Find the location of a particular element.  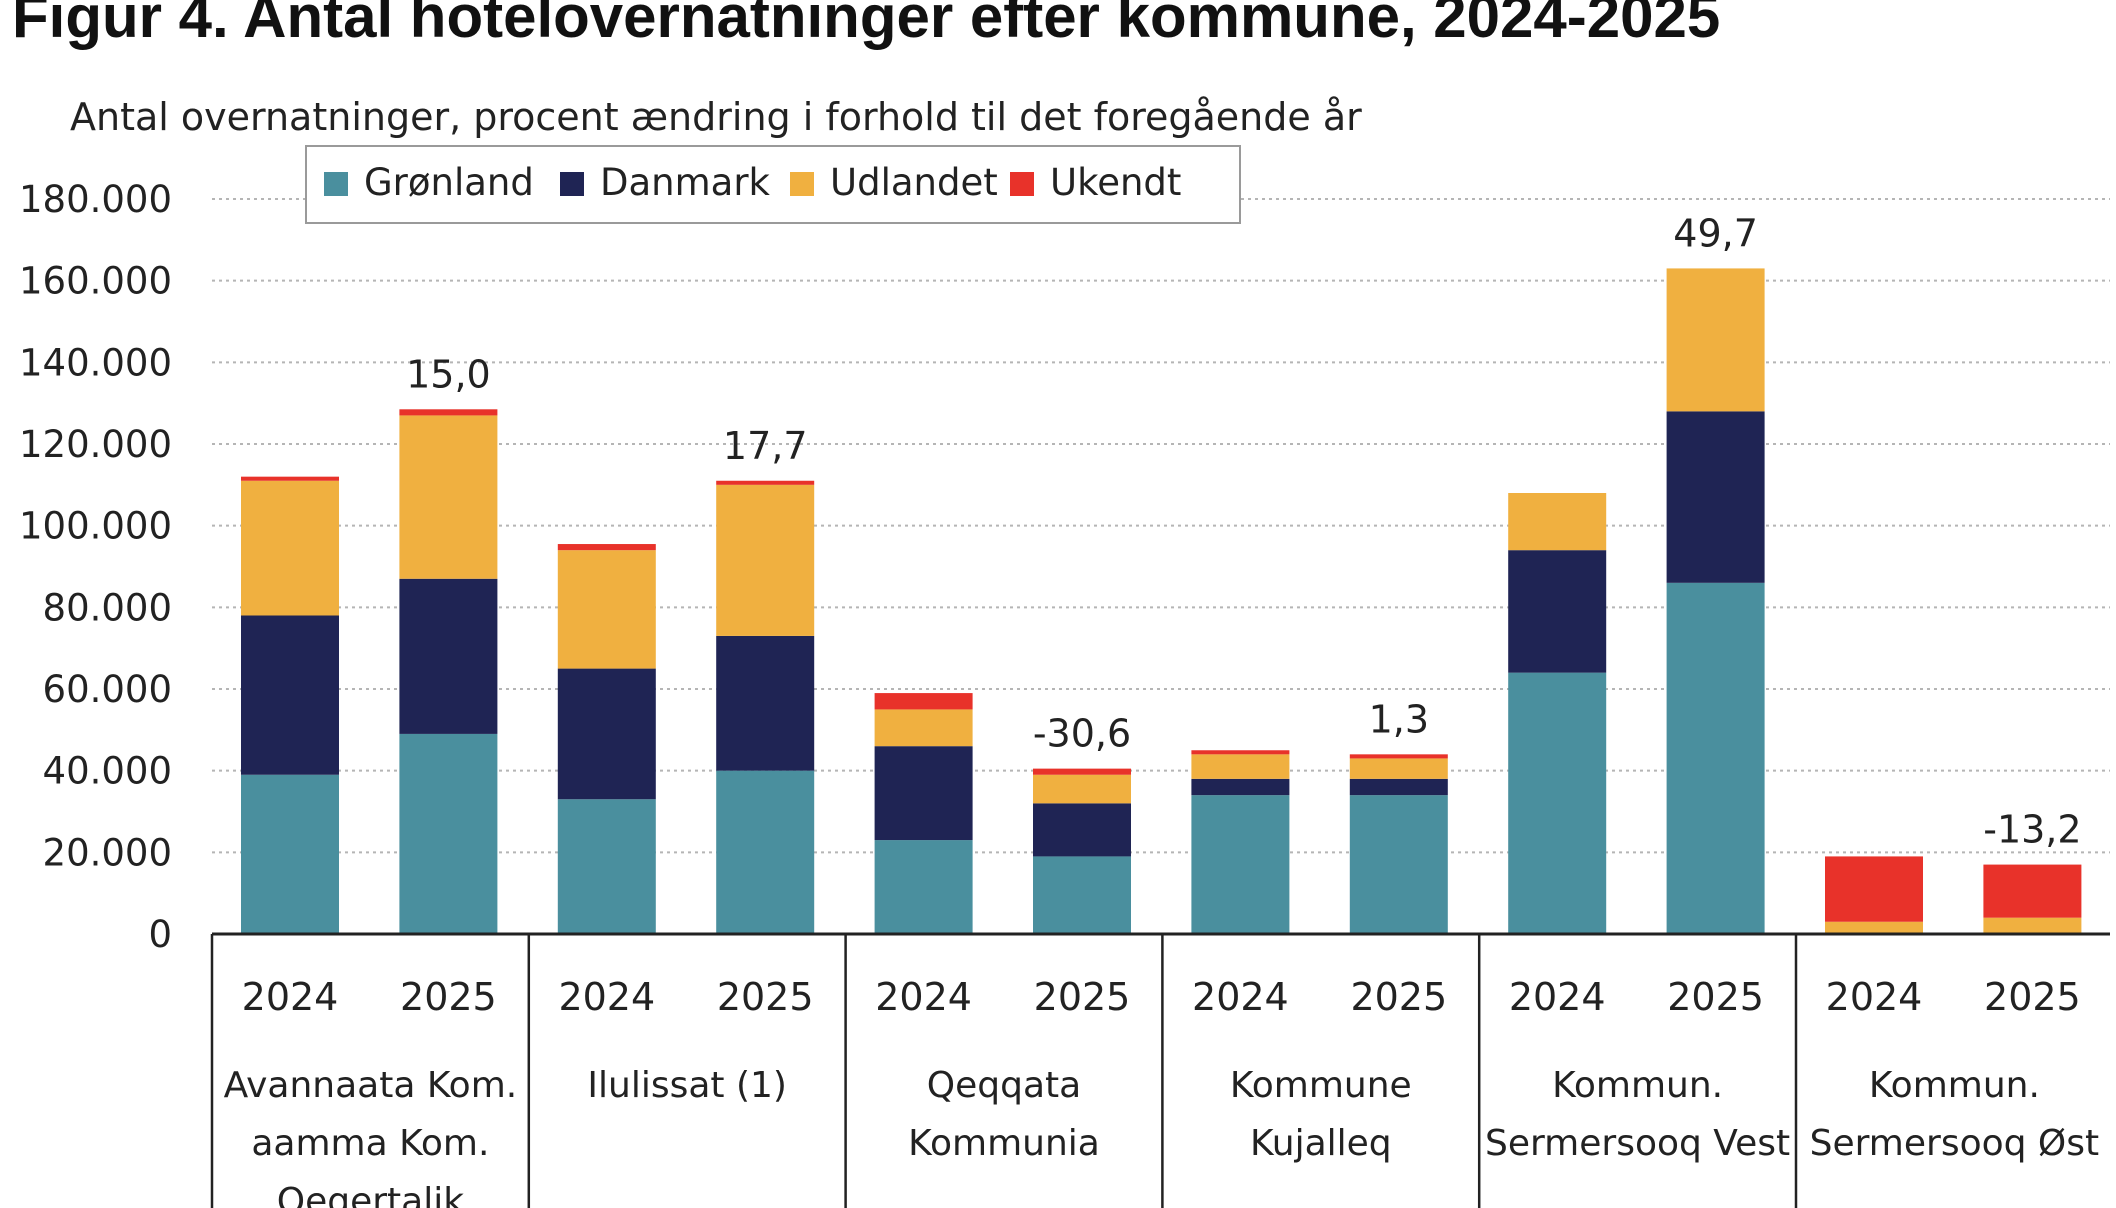

y-tick-label: 60.000 is located at coordinates (107, 689).